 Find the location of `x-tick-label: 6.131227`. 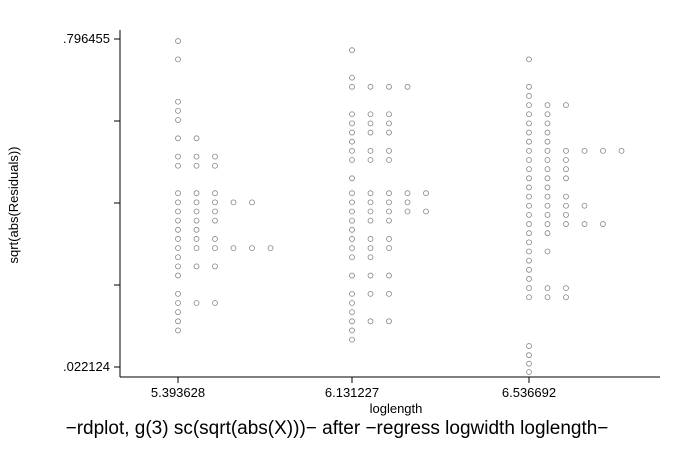

x-tick-label: 6.131227 is located at coordinates (352, 392).